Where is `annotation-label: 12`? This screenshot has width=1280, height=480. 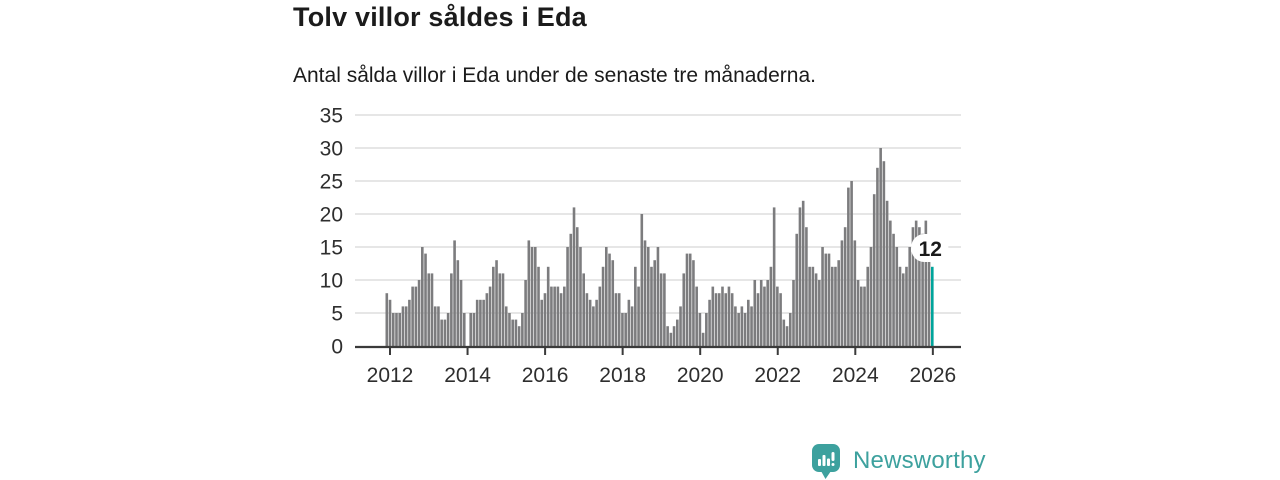
annotation-label: 12 is located at coordinates (930, 249).